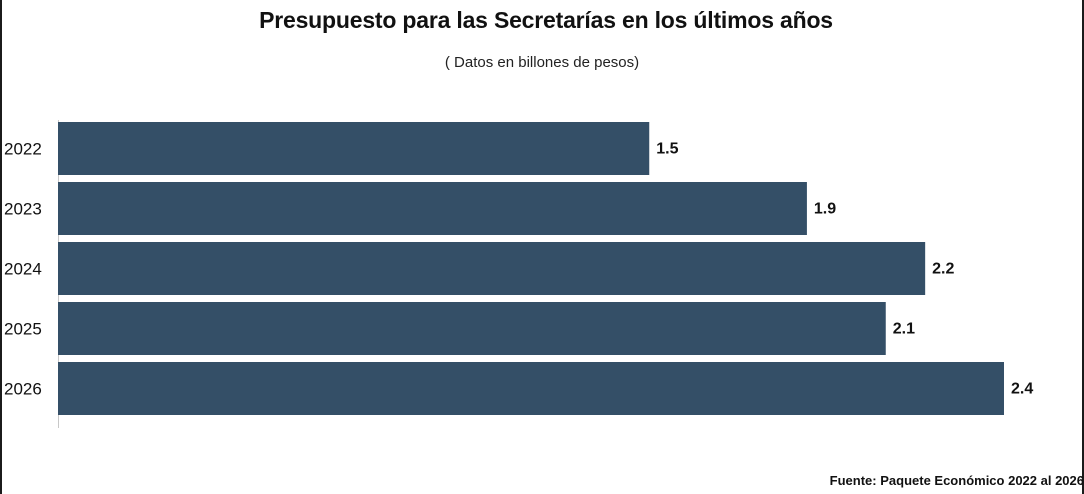  What do you see at coordinates (667, 149) in the screenshot?
I see `value-label-2022: 1.5` at bounding box center [667, 149].